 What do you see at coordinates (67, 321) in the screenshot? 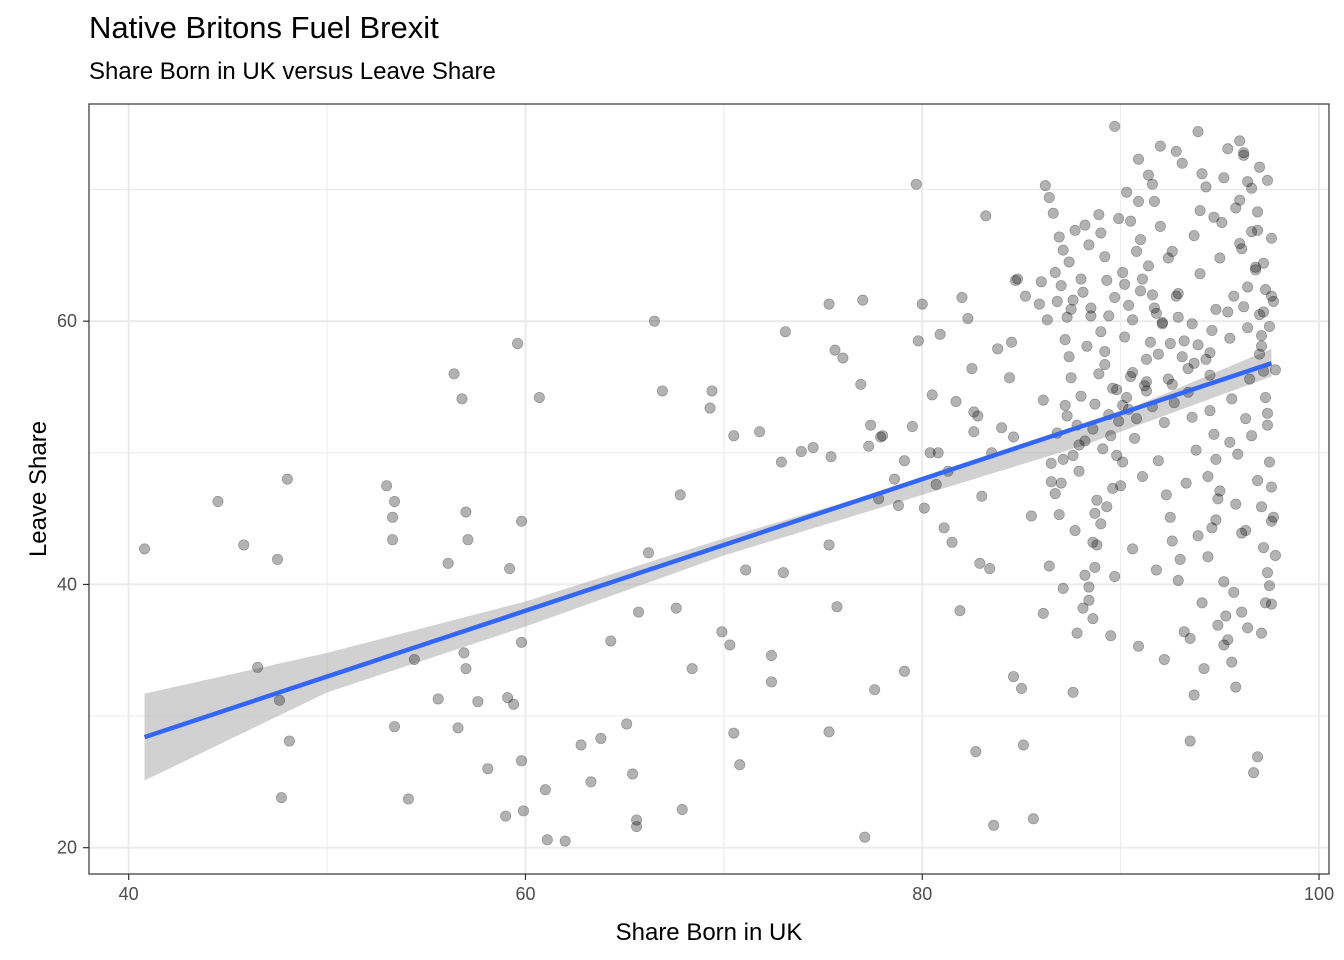
I see `y-tick-label: 60` at bounding box center [67, 321].